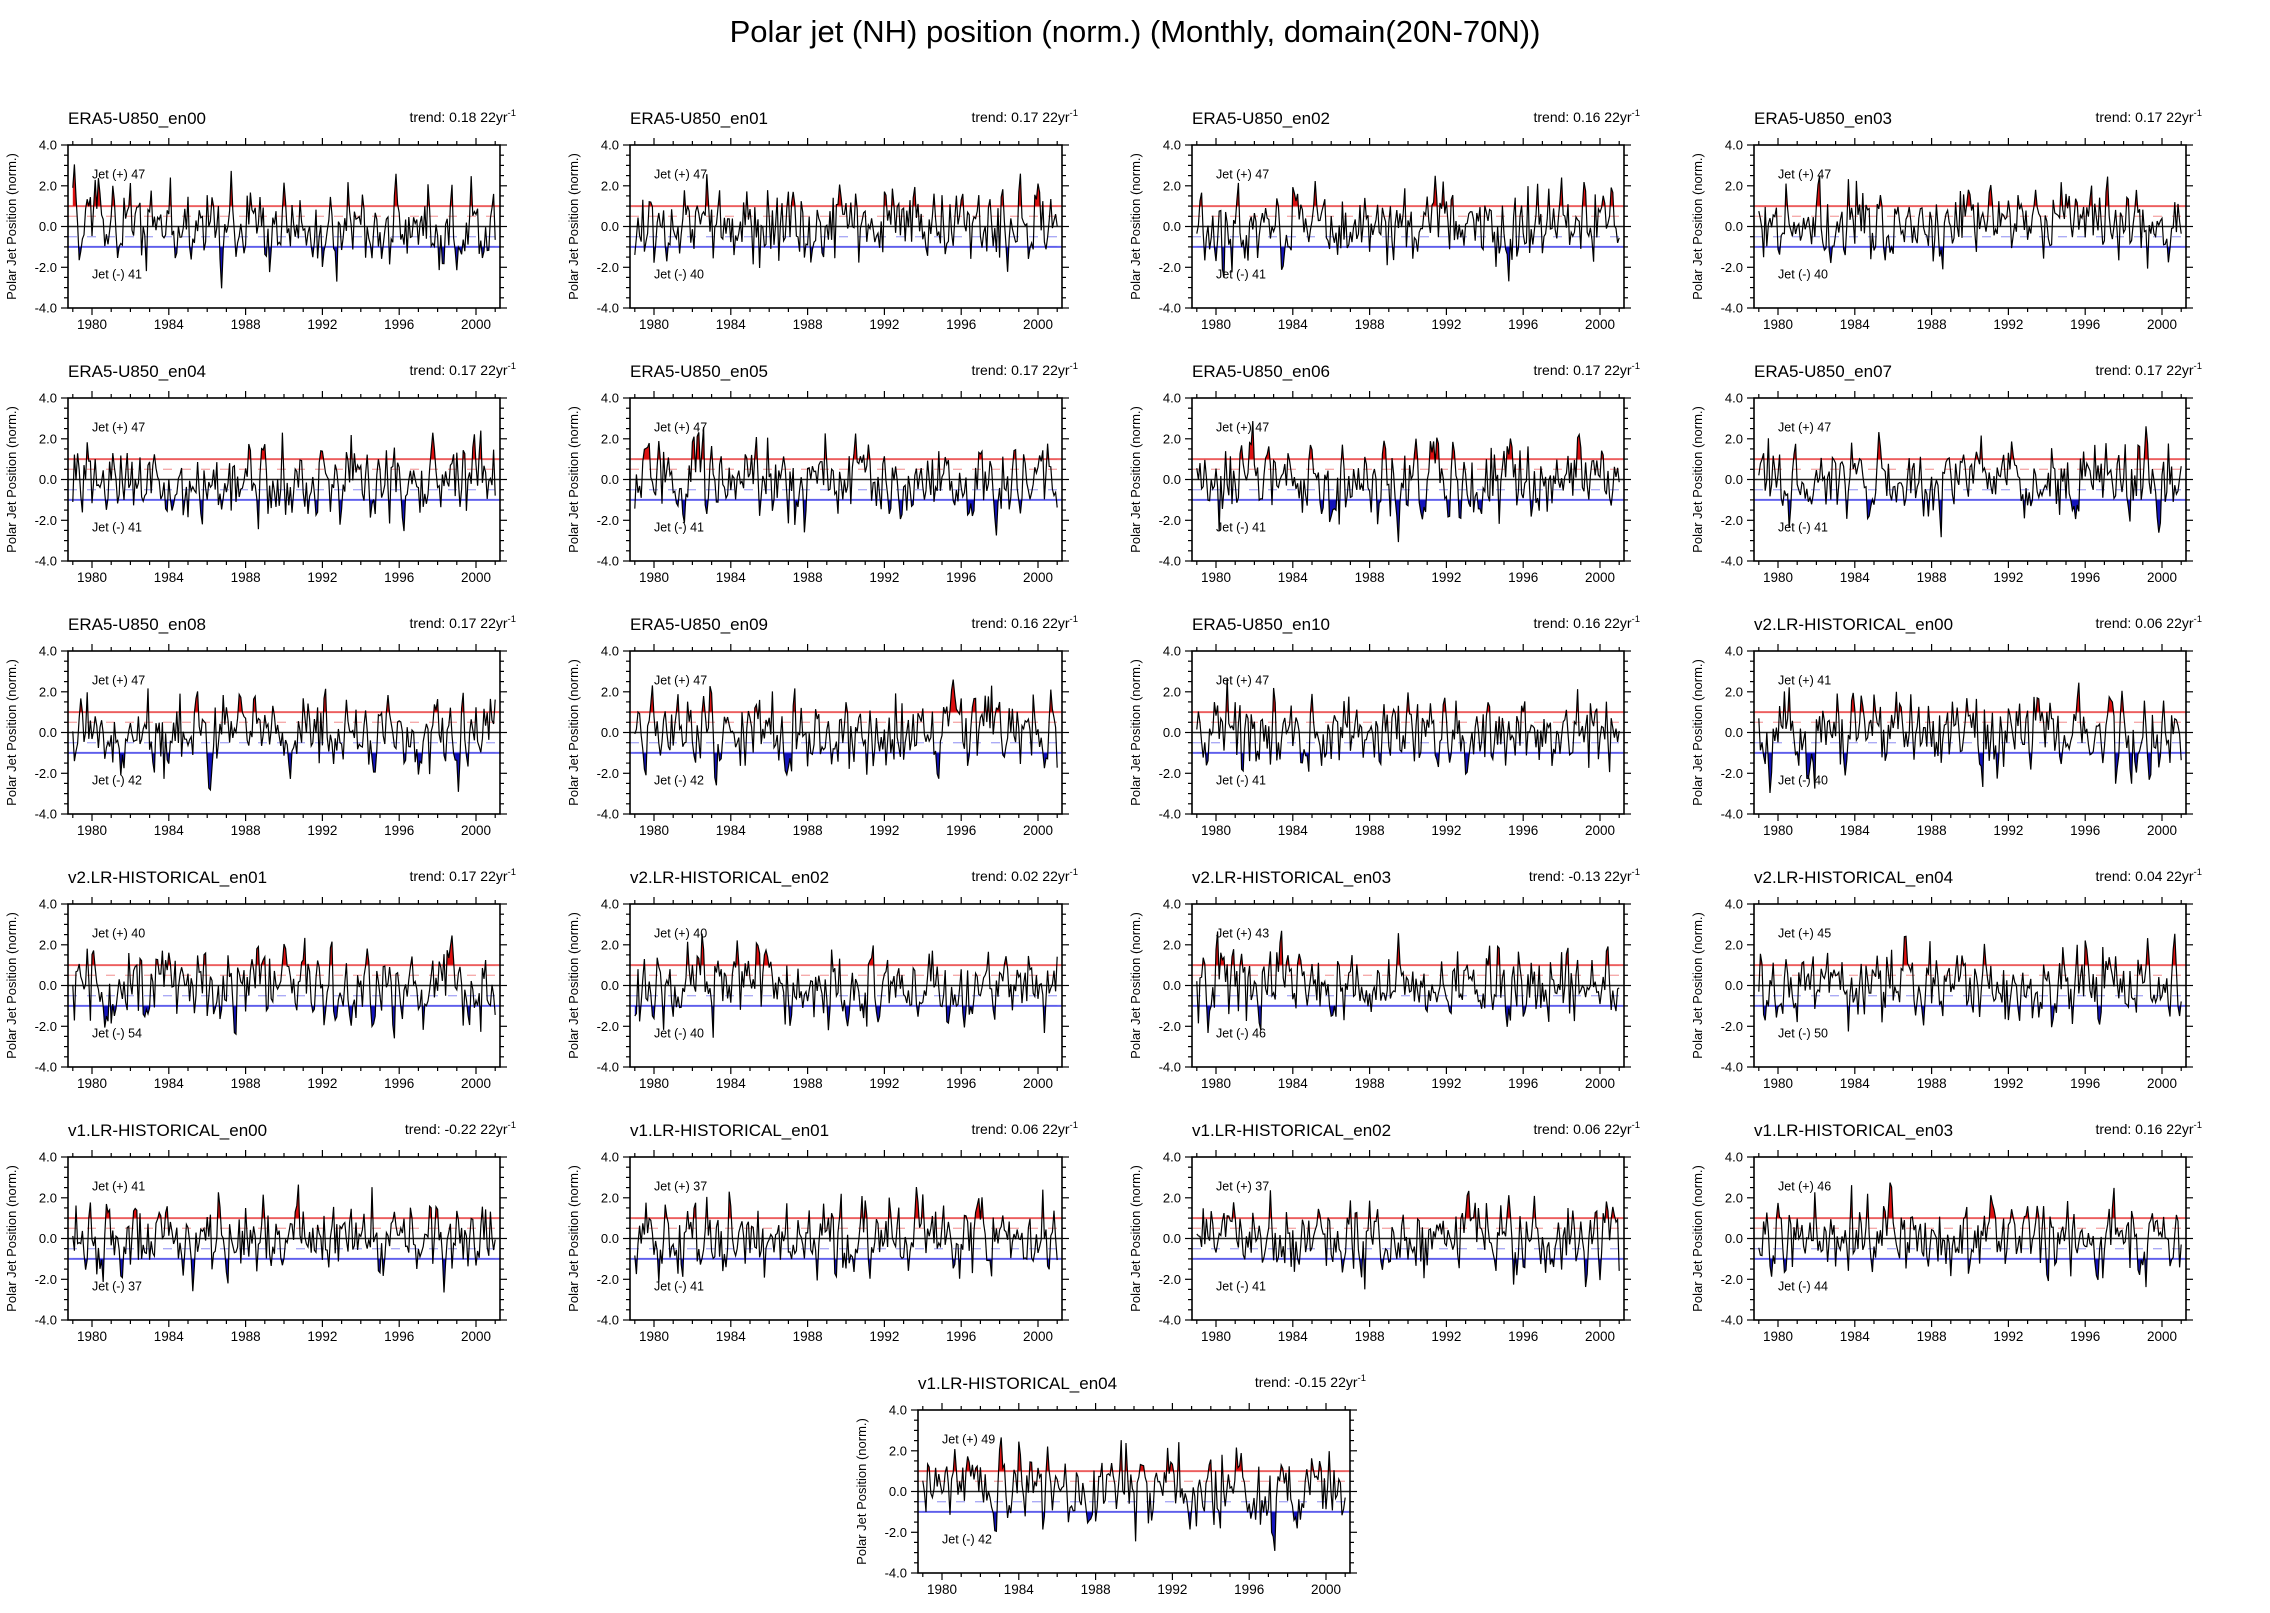 Image resolution: width=2270 pixels, height=1613 pixels. I want to click on jet-plus-label: Jet (+) 43, so click(1242, 934).